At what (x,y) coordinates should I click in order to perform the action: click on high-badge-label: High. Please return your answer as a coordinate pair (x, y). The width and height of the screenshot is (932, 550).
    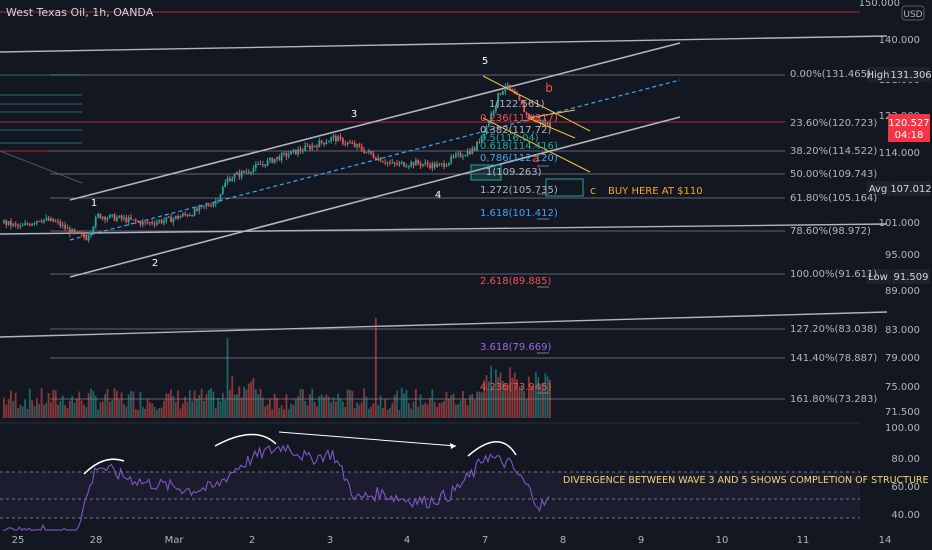
    Looking at the image, I should click on (878, 75).